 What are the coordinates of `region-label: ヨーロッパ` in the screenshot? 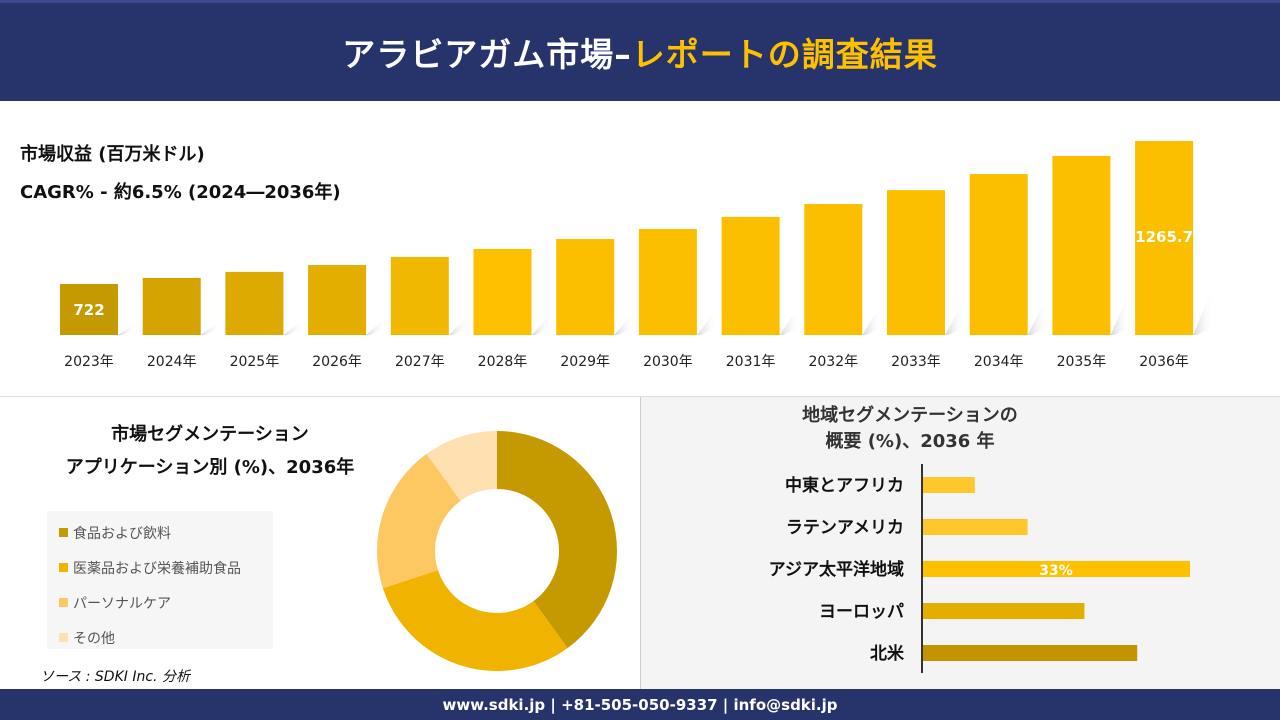 It's located at (861, 612).